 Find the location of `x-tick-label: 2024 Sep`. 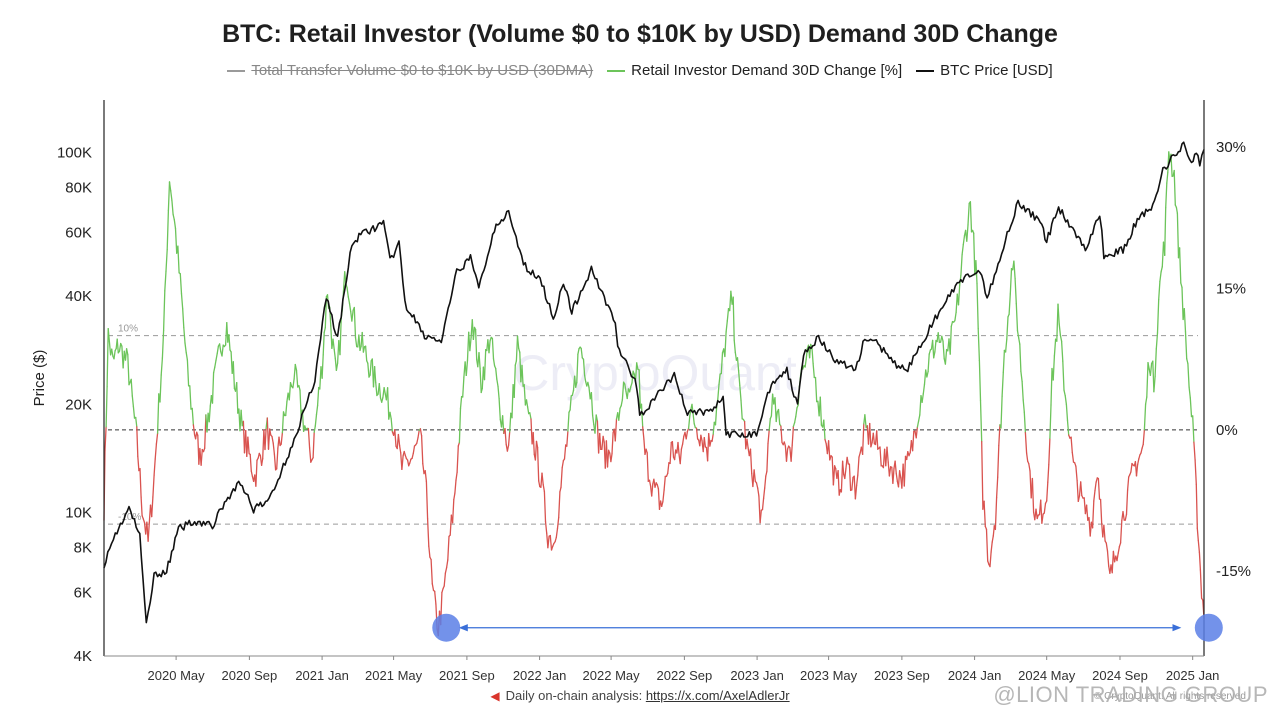

x-tick-label: 2024 Sep is located at coordinates (1120, 675).